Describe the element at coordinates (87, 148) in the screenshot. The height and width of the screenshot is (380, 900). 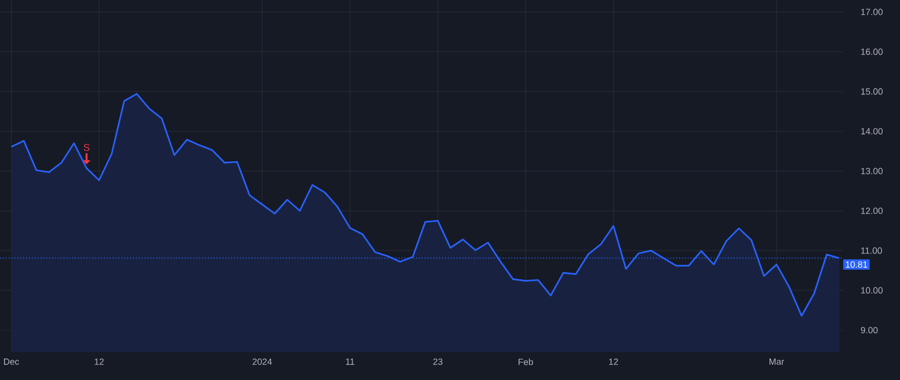
I see `annotation: S` at that location.